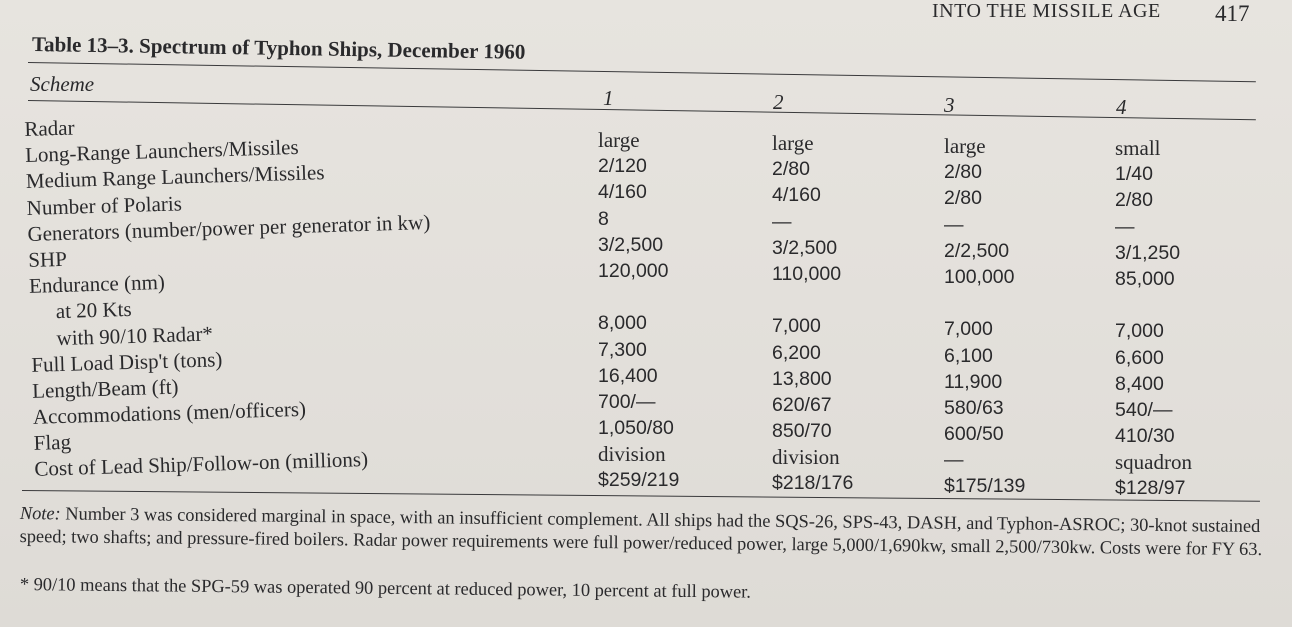 The image size is (1292, 627). What do you see at coordinates (641, 72) in the screenshot?
I see `table-top-rule` at bounding box center [641, 72].